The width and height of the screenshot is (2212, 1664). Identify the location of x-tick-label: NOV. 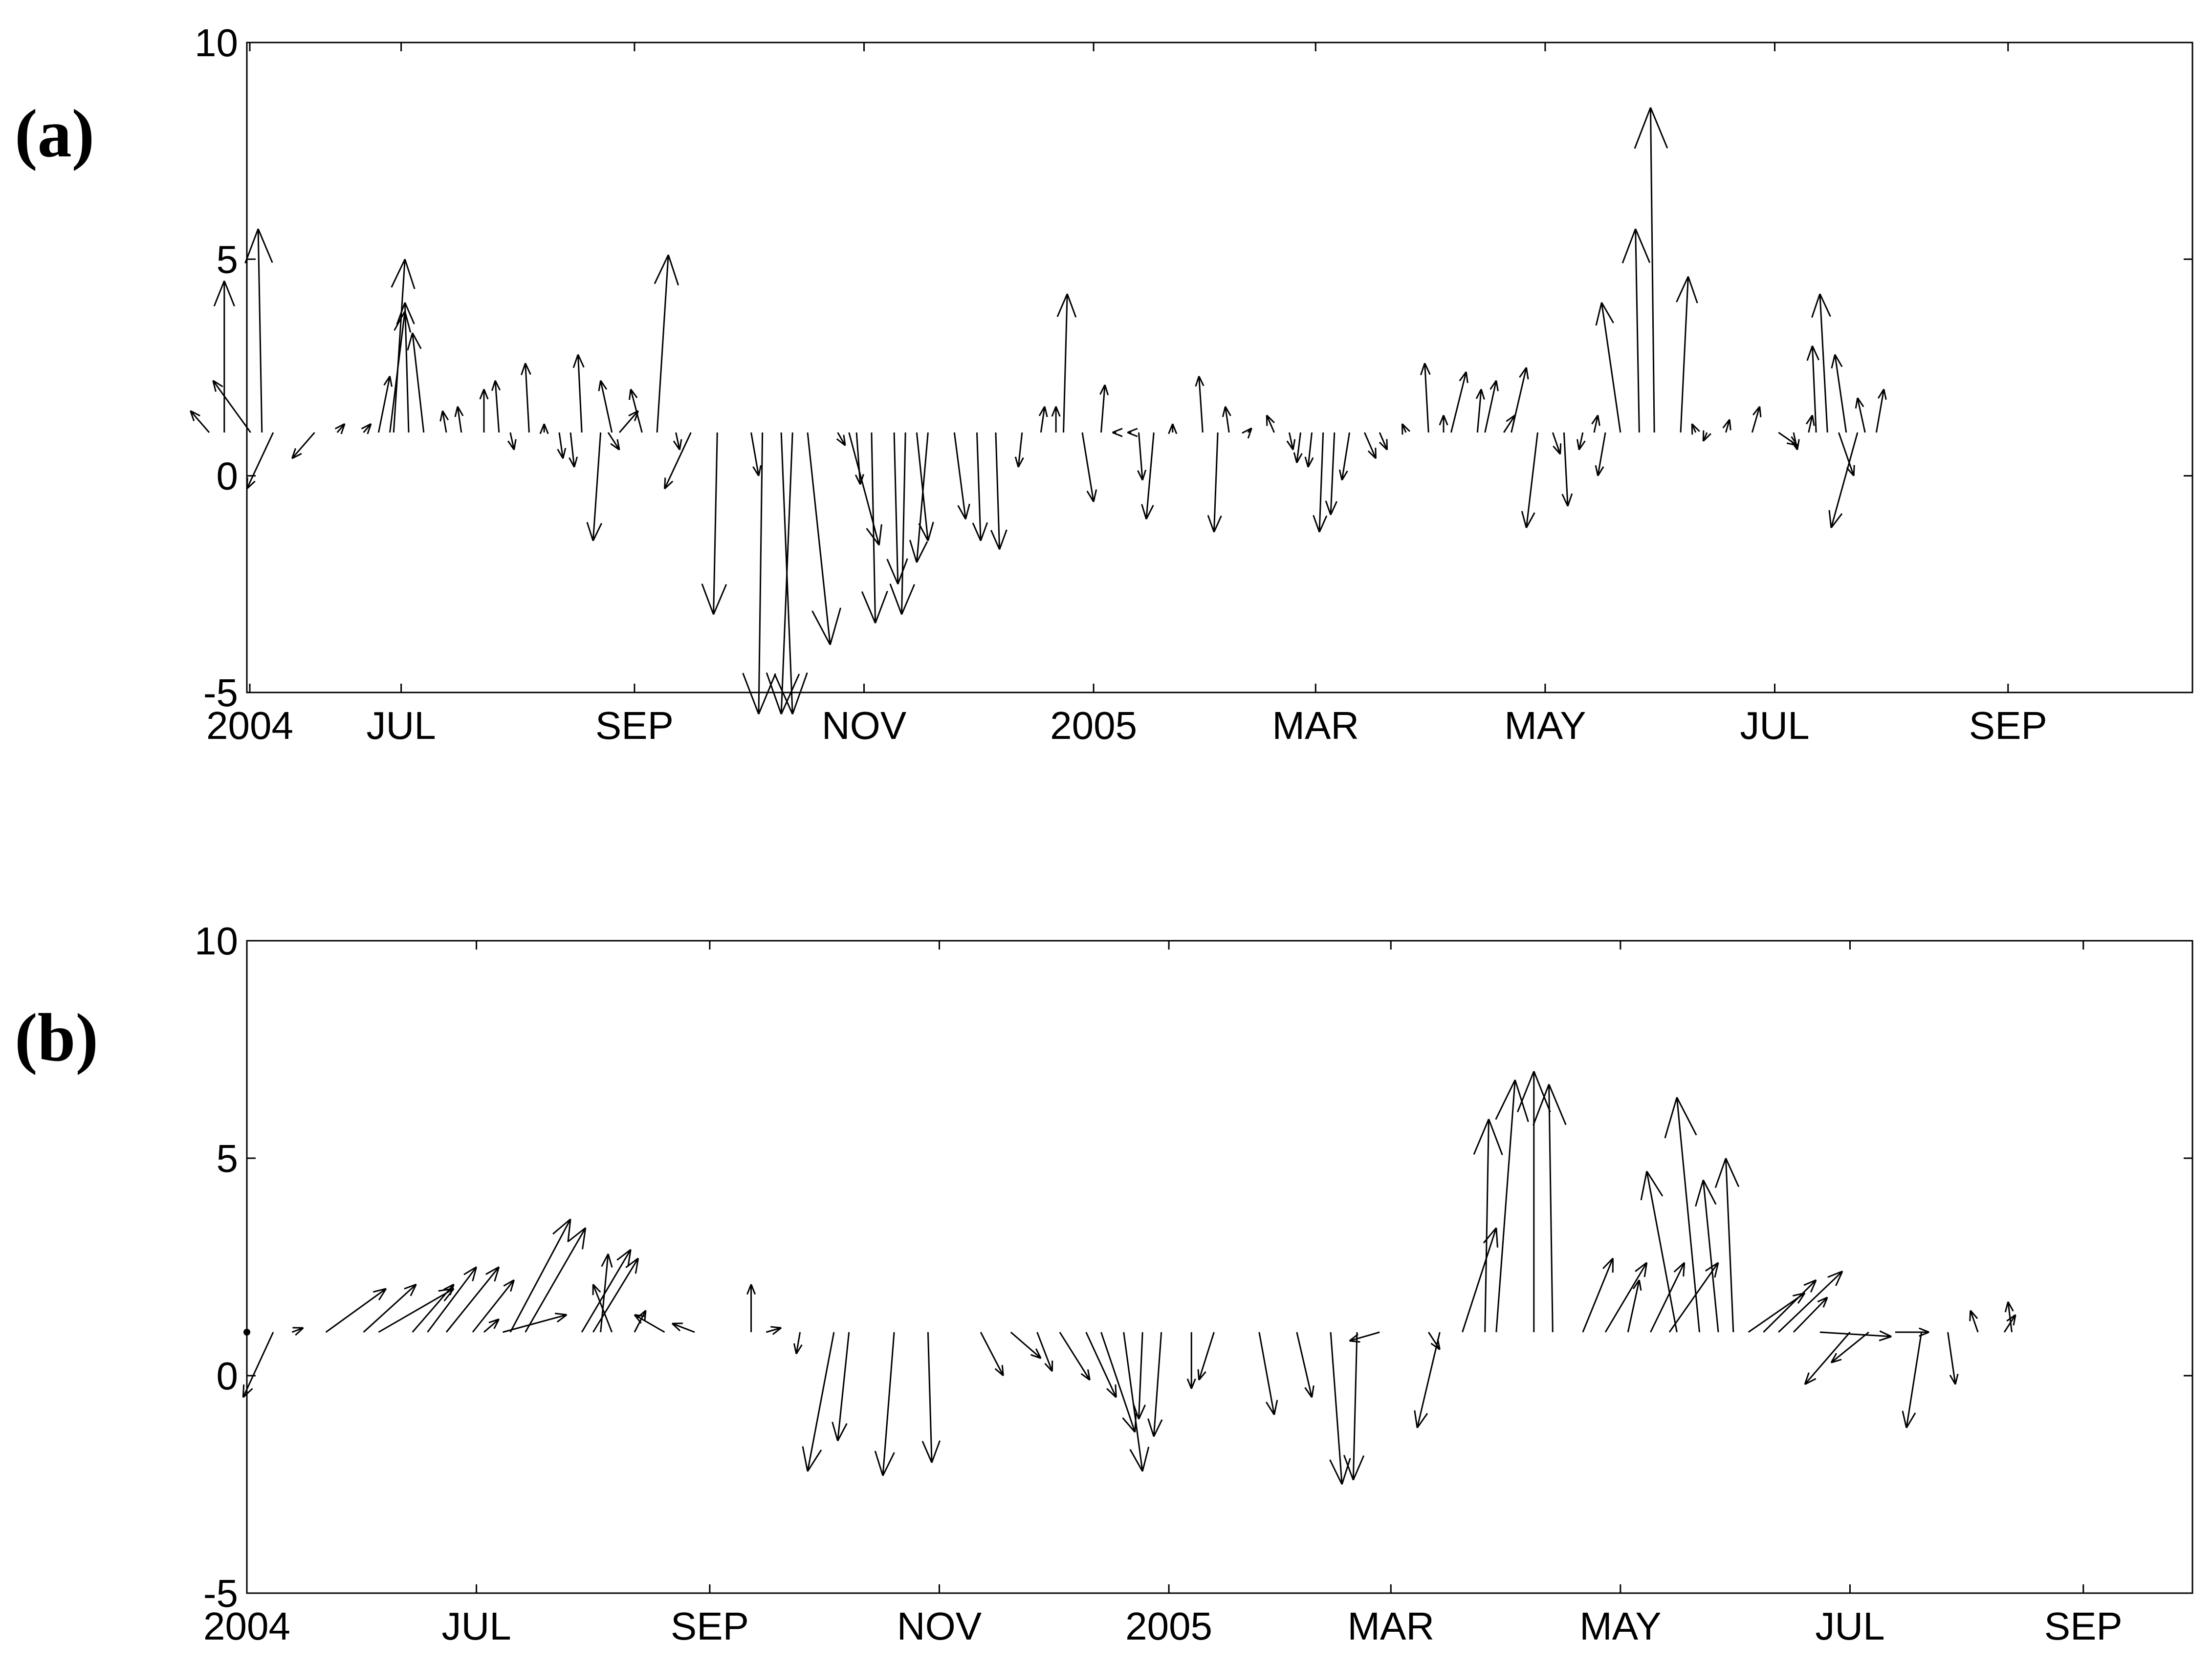
(865, 725).